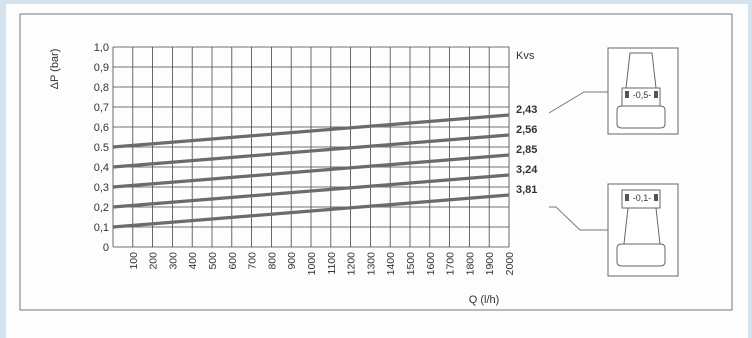 This screenshot has height=338, width=752. I want to click on x-tick-label: 800, so click(272, 261).